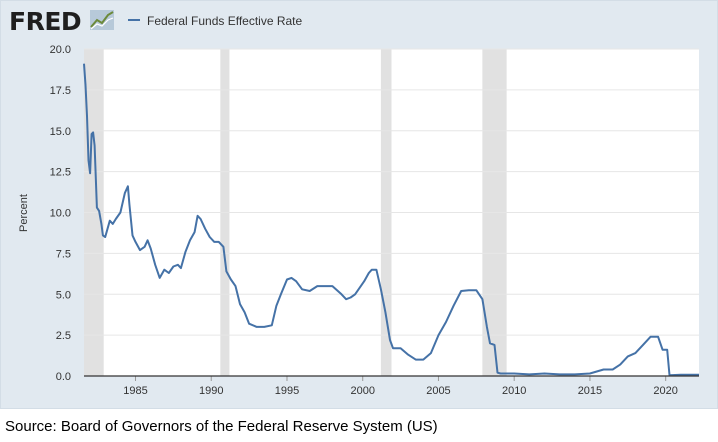 The image size is (718, 442). I want to click on legend-label: Federal Funds Effective Rate, so click(225, 21).